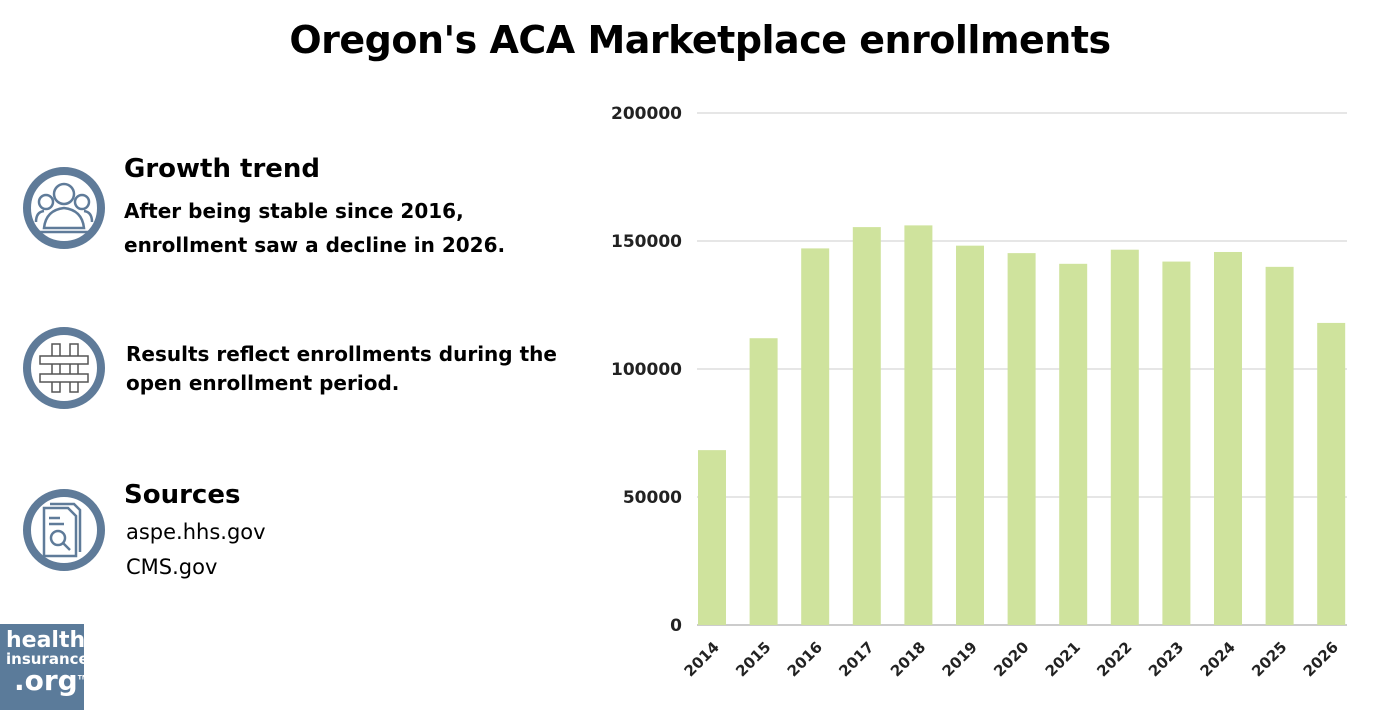  I want to click on y-tick-label: 150000, so click(646, 242).